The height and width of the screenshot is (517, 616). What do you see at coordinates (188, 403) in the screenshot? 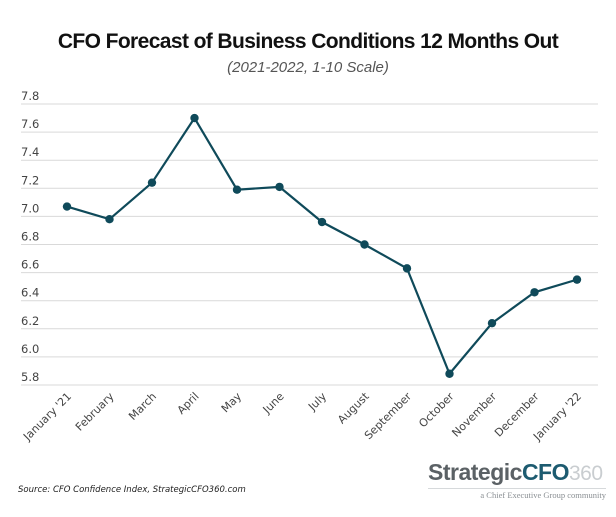
I see `x-tick-label: April` at bounding box center [188, 403].